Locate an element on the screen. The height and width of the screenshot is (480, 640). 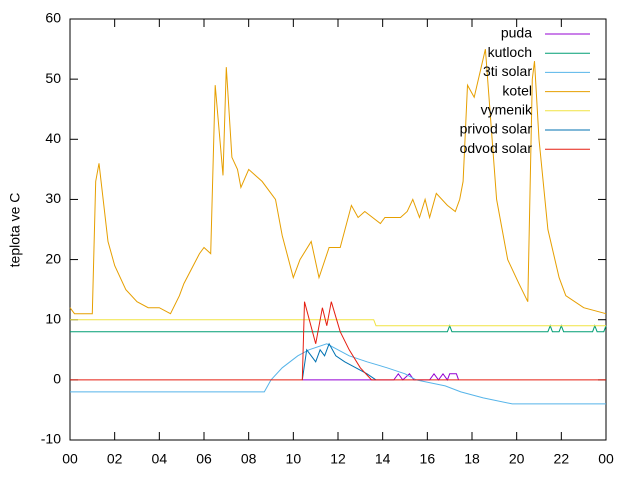
x-tick-label: 10 is located at coordinates (294, 459).